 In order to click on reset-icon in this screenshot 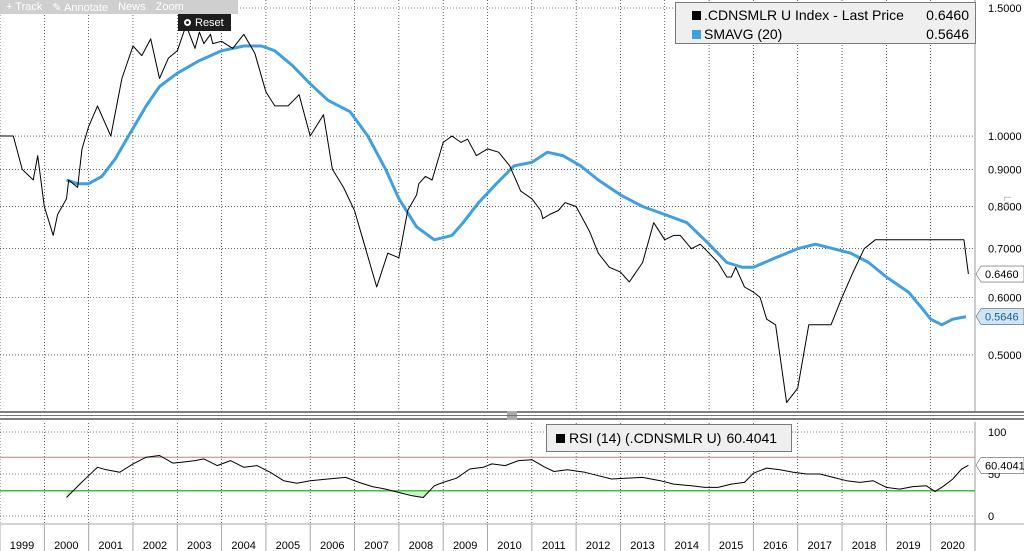, I will do `click(187, 22)`.